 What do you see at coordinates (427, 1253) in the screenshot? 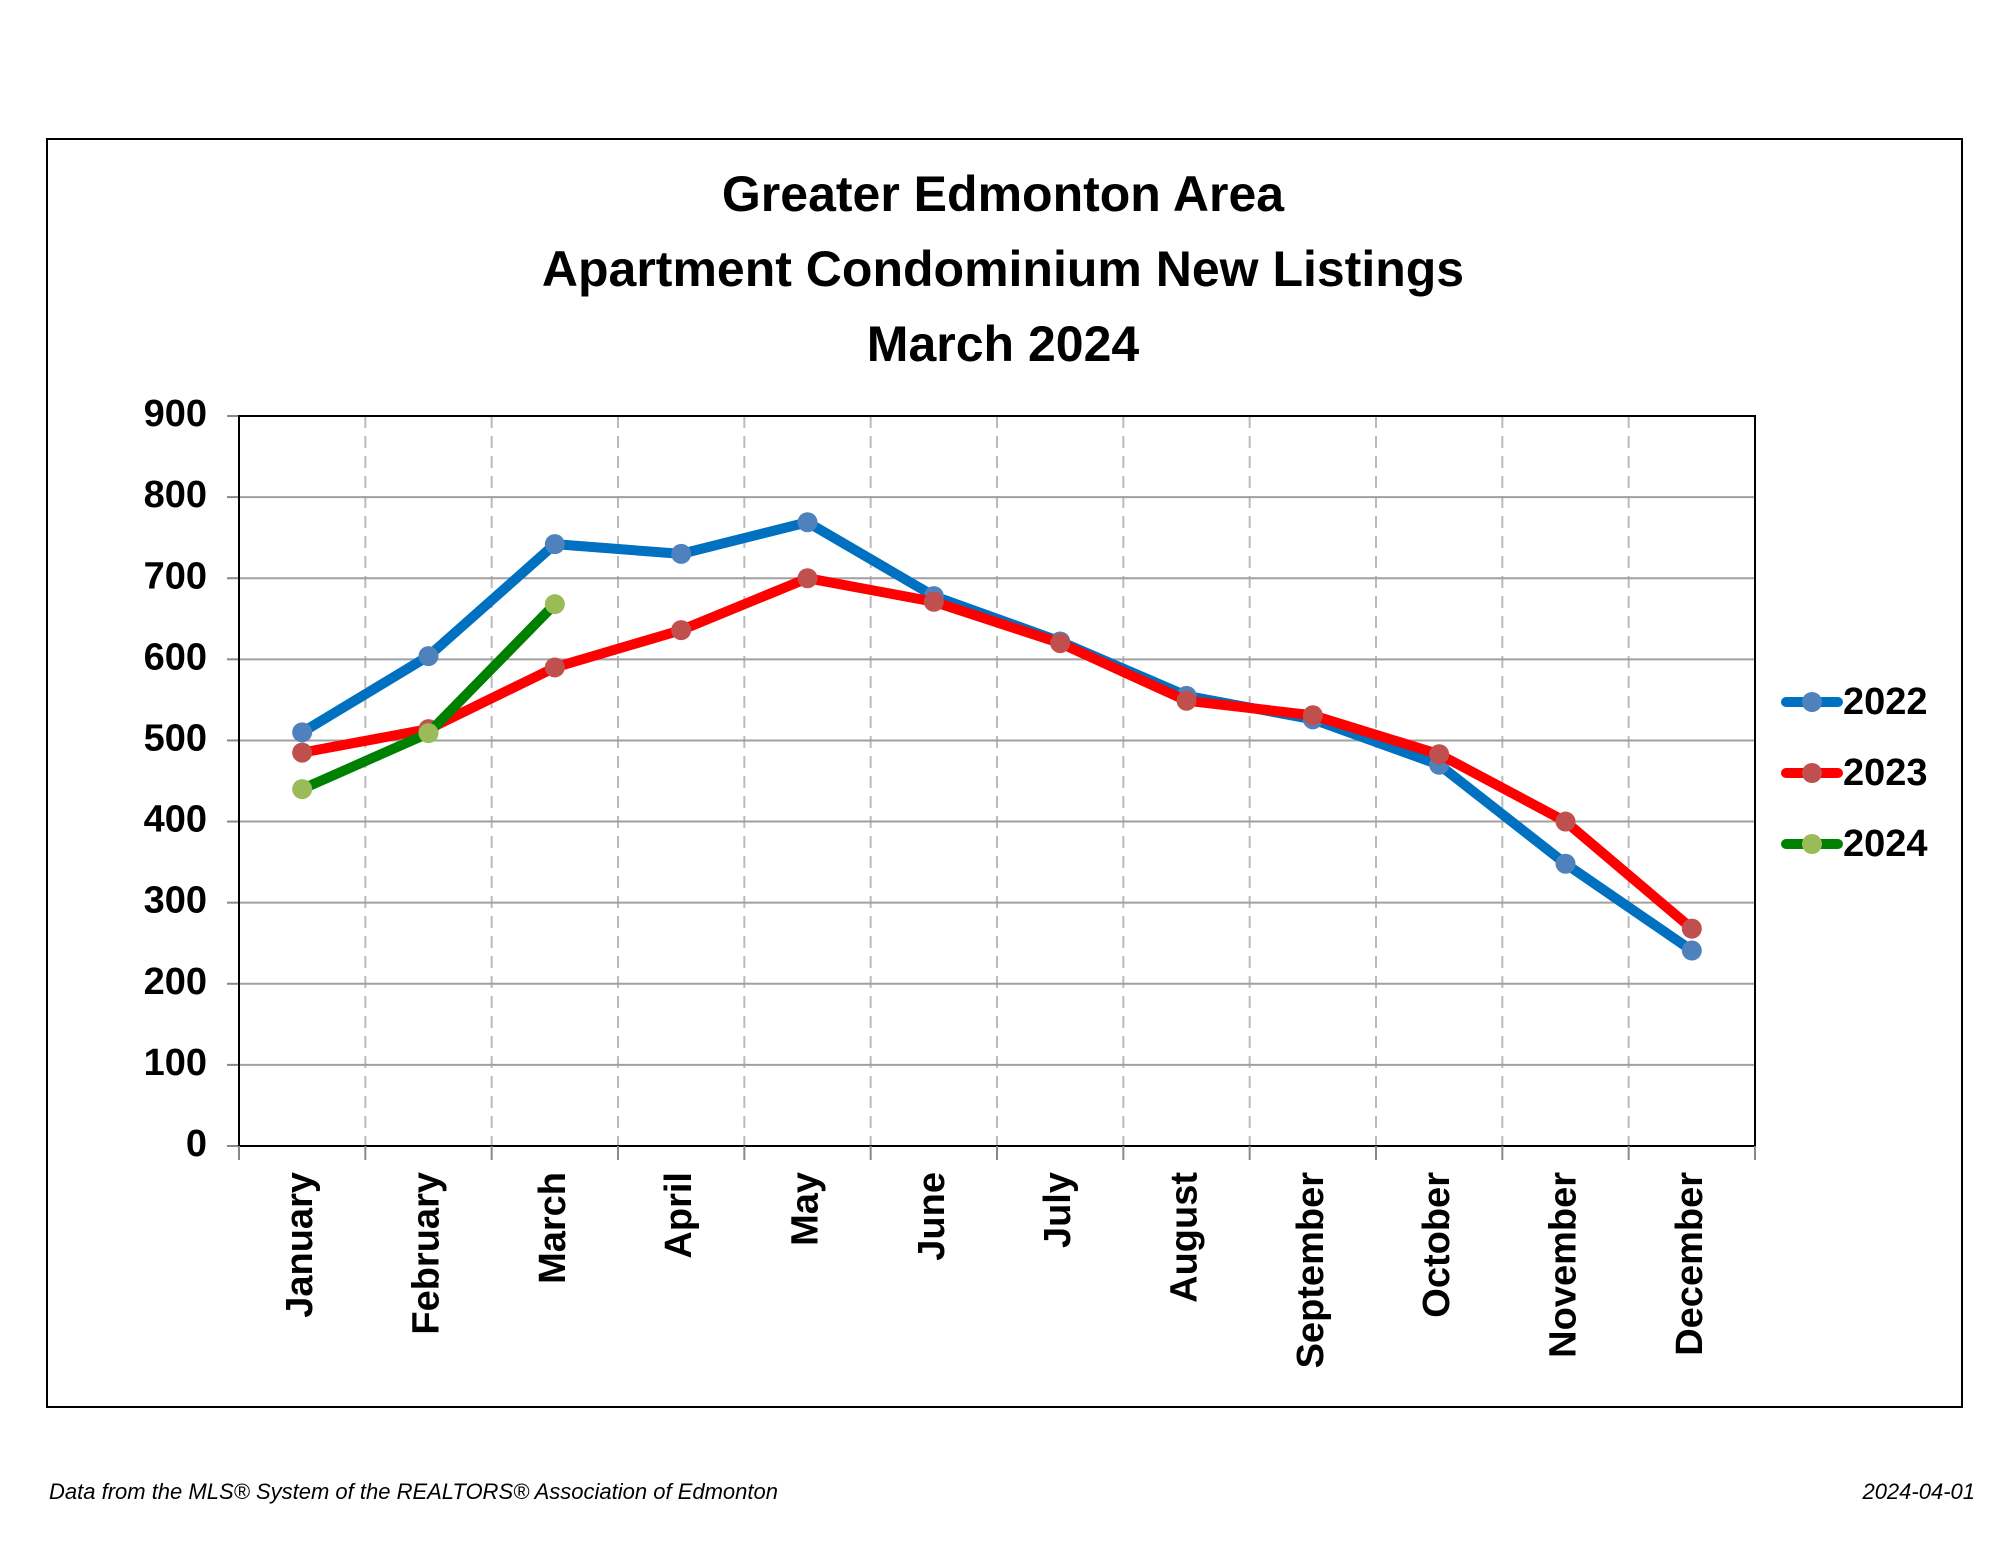
I see `x-tick-label: February` at bounding box center [427, 1253].